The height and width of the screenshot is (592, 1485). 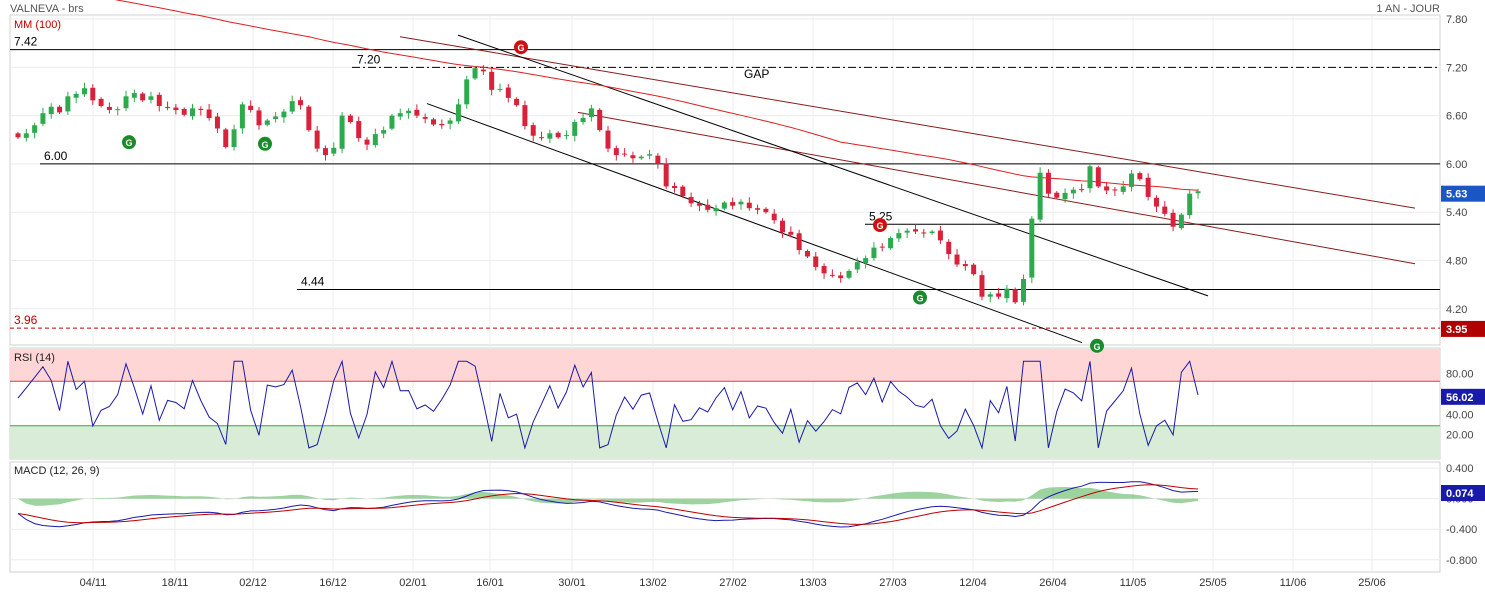 I want to click on x-tick-label: 26/04, so click(x=1053, y=583).